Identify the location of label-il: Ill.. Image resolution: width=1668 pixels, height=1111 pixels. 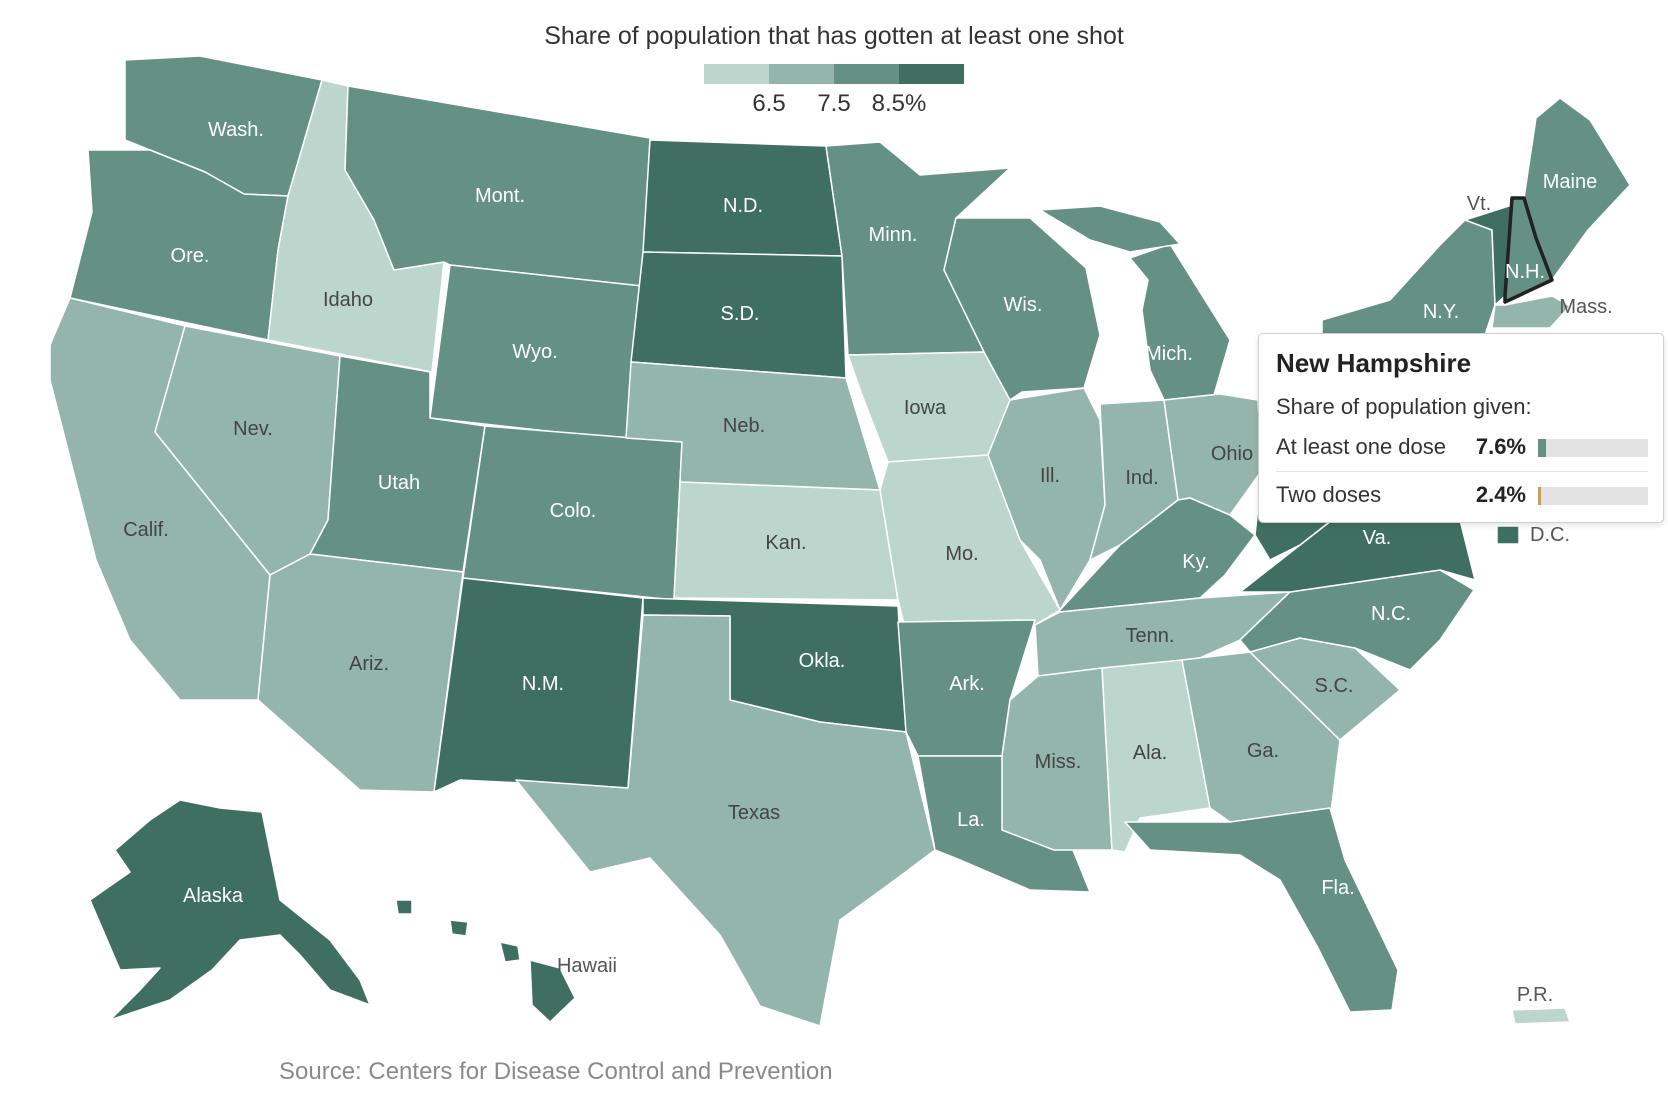
(1050, 476).